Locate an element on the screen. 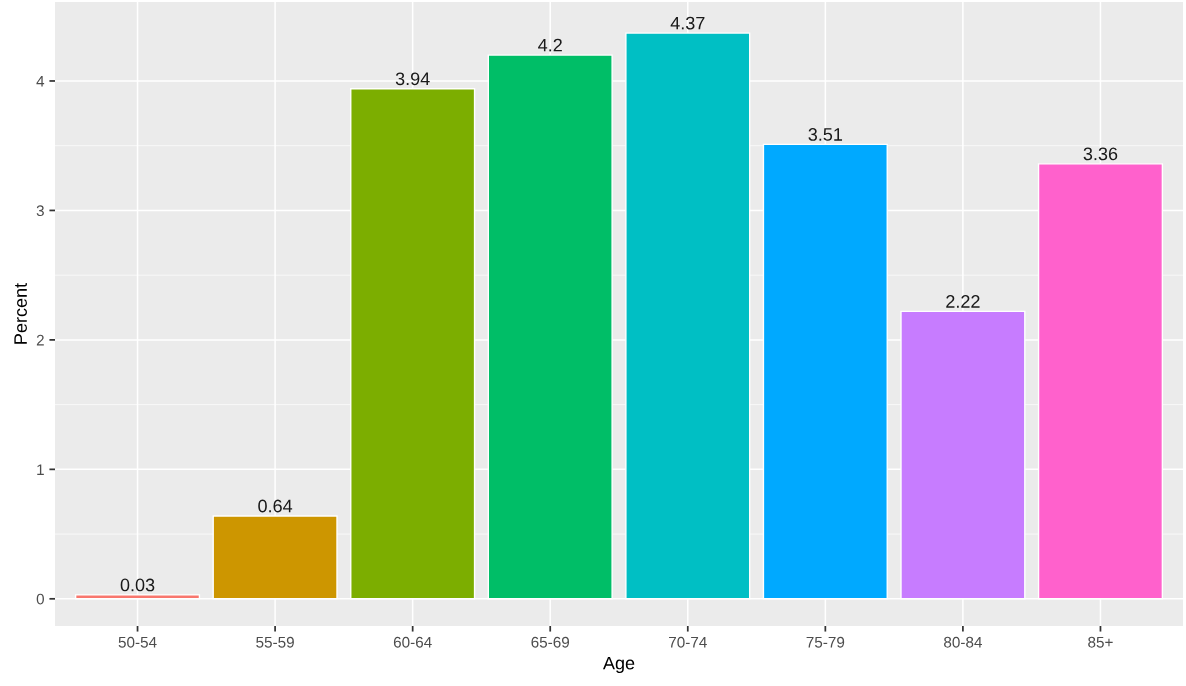 This screenshot has width=1186, height=686. x-tick-label: 50-54 is located at coordinates (137, 642).